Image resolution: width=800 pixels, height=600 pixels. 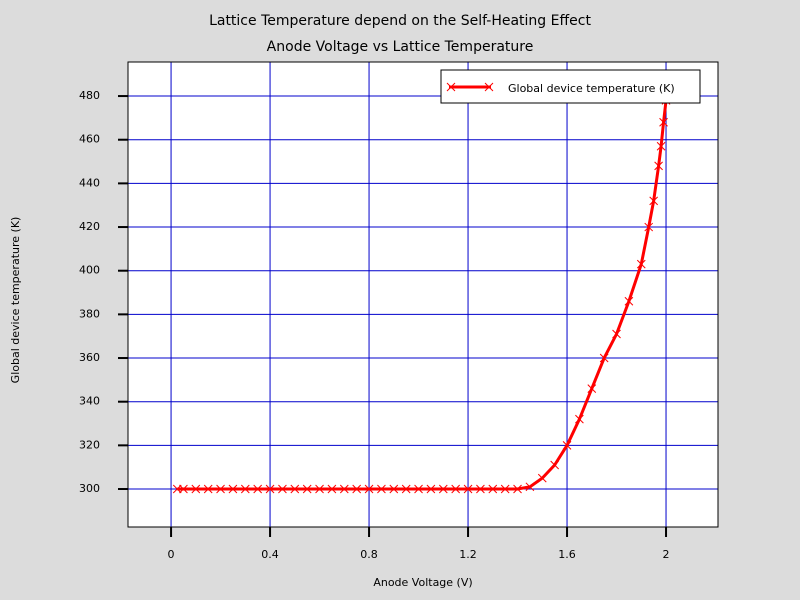 What do you see at coordinates (89, 182) in the screenshot?
I see `y-tick-label: 440` at bounding box center [89, 182].